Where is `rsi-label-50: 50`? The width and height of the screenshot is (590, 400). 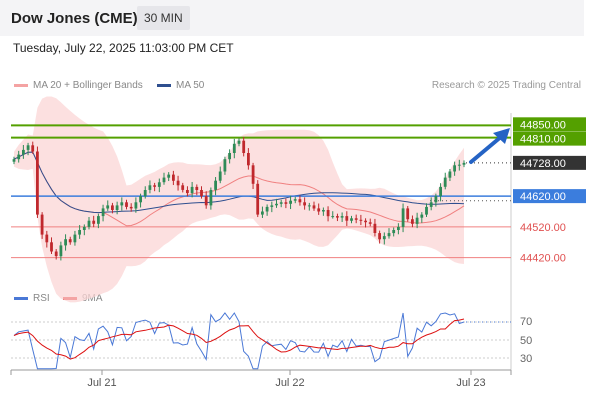
rsi-label-50: 50 is located at coordinates (526, 341).